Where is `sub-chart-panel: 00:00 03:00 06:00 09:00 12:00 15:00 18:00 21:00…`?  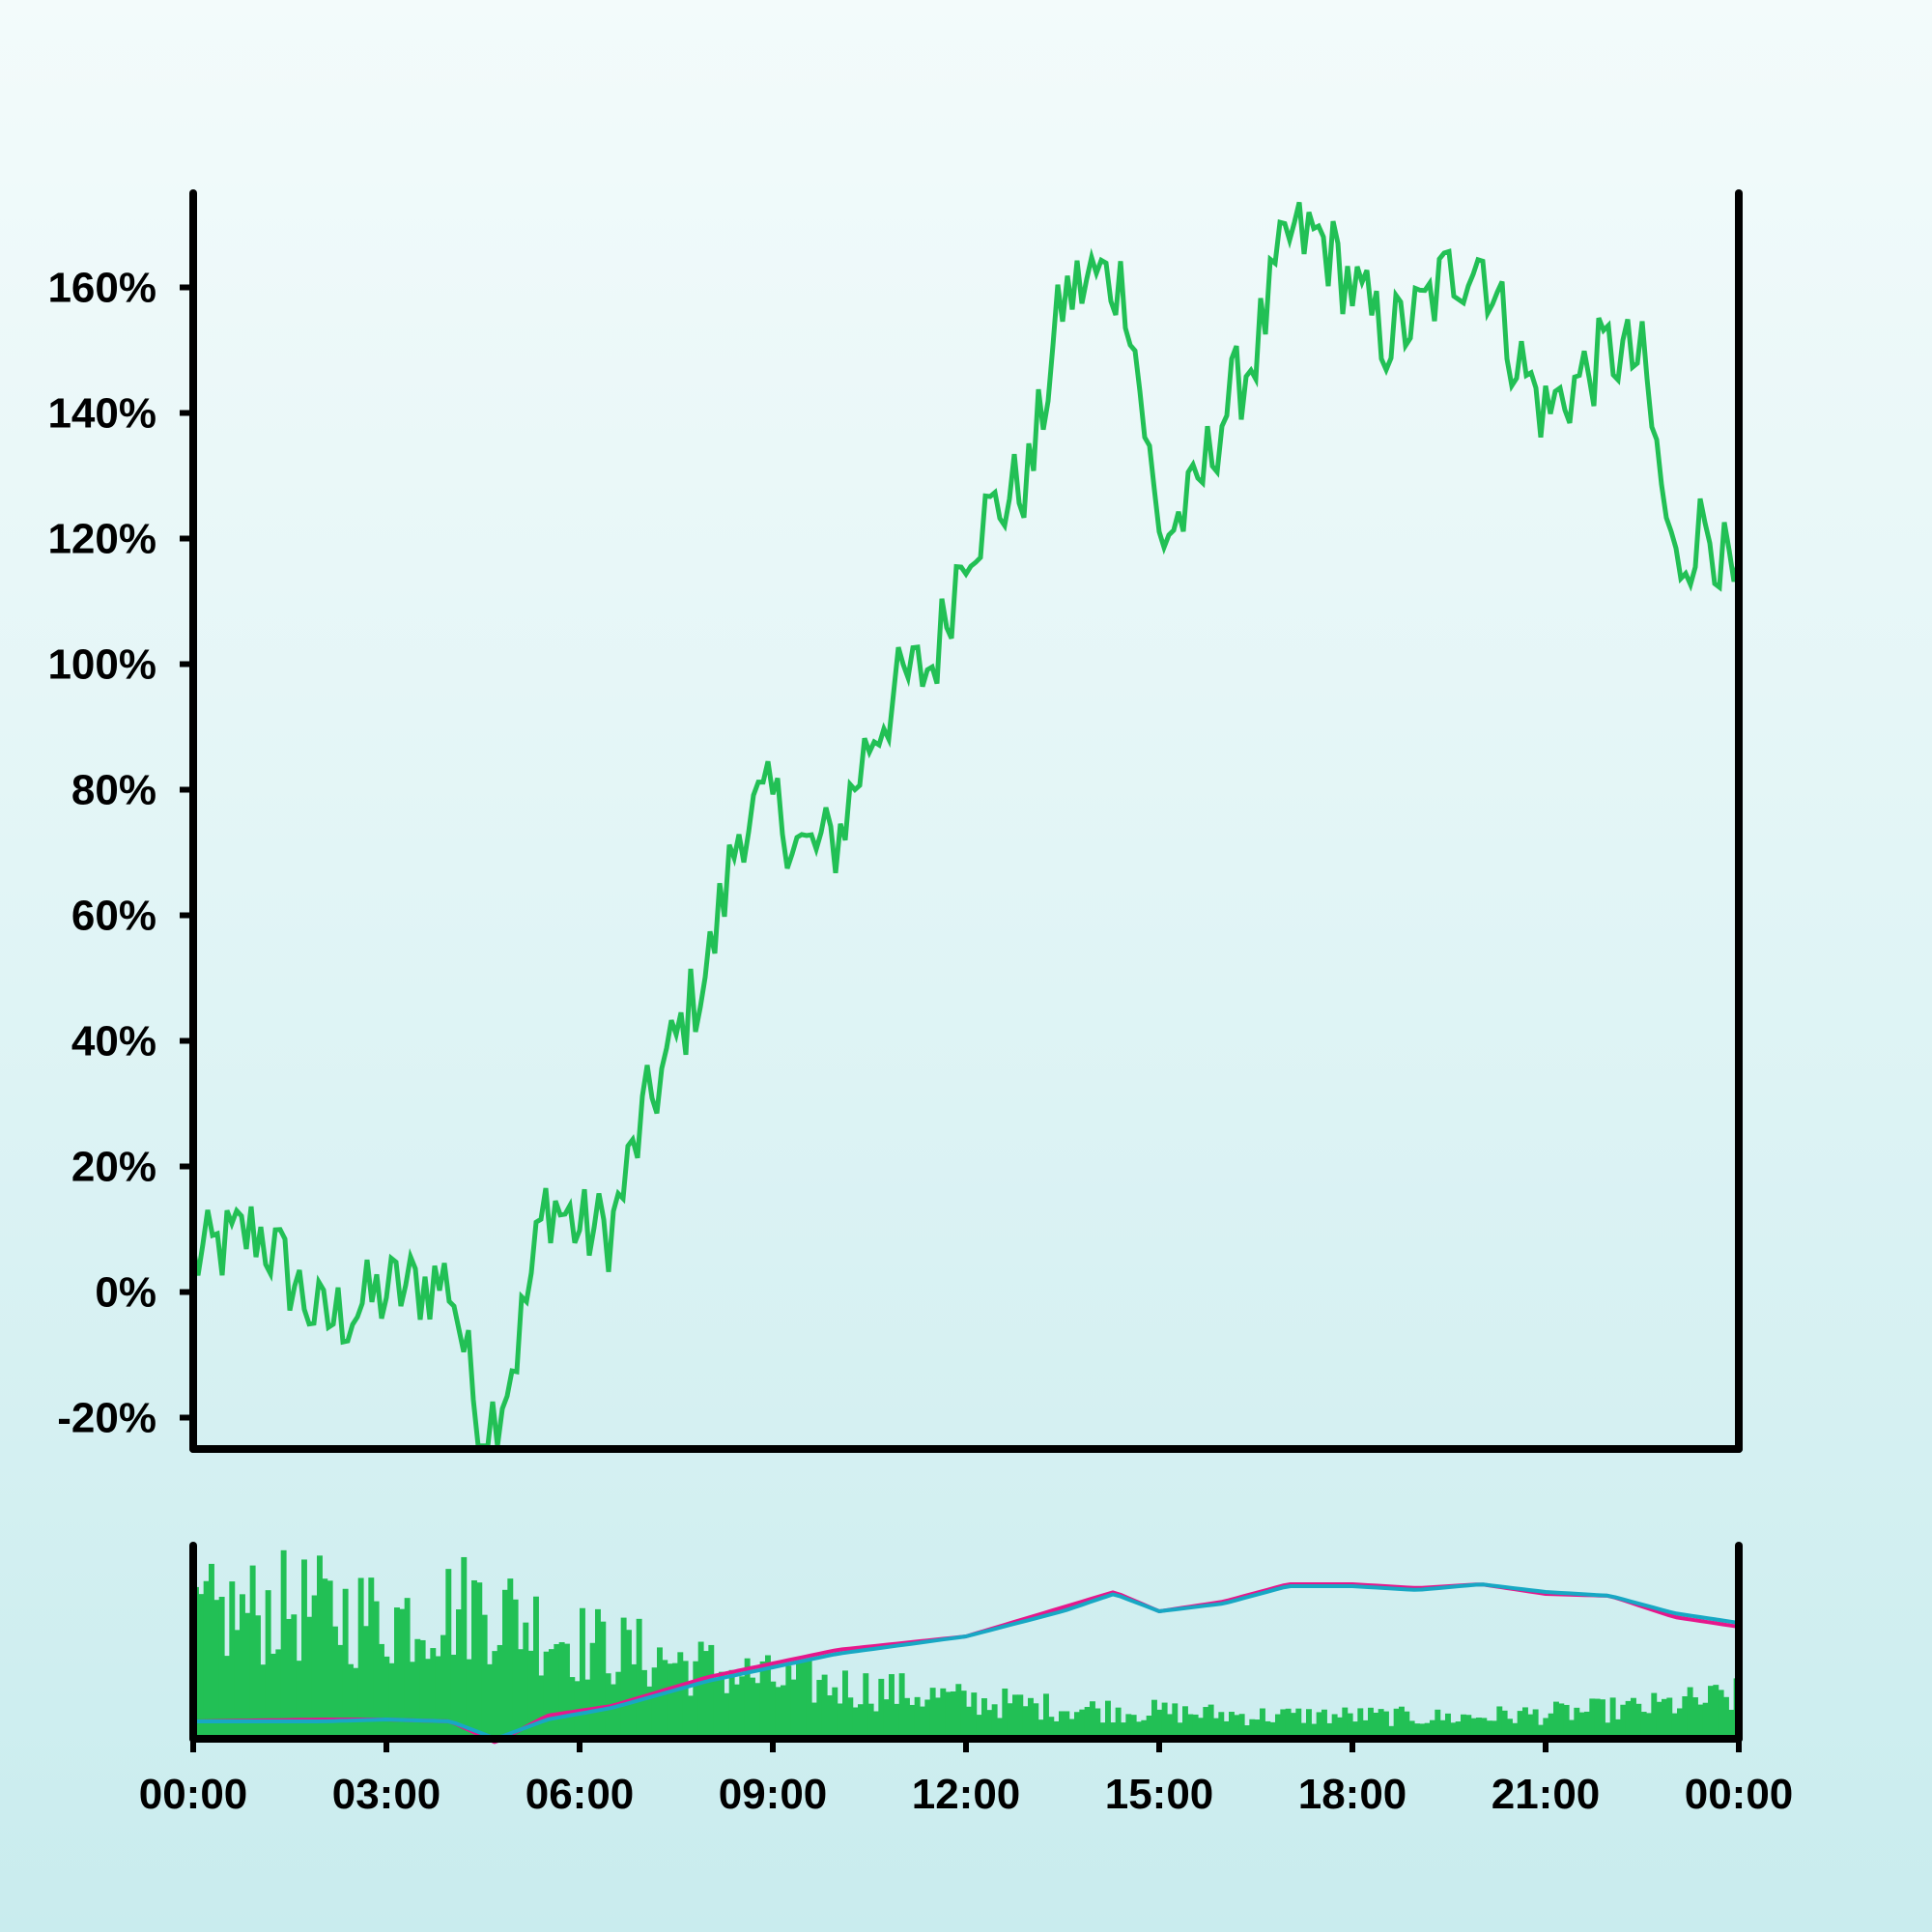
sub-chart-panel: 00:00 03:00 06:00 09:00 12:00 15:00 18:00 21:00… is located at coordinates (966, 1680).